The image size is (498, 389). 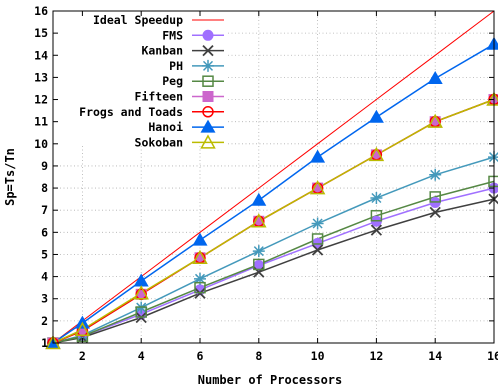 What do you see at coordinates (44, 277) in the screenshot?
I see `y-tick-label: 4` at bounding box center [44, 277].